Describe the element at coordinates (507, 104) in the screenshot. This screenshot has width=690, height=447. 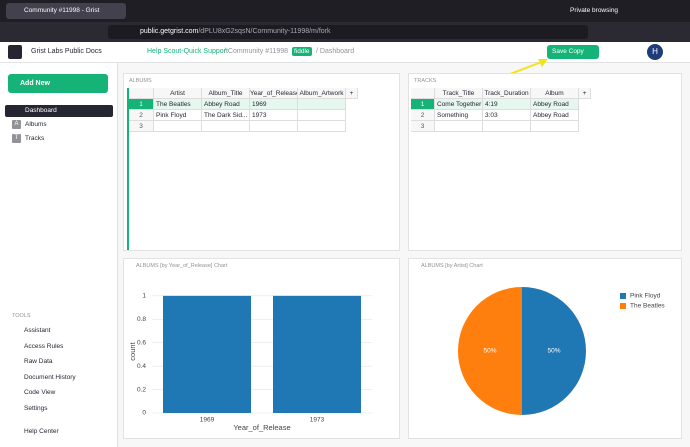
I see `cell: 4:19` at that location.